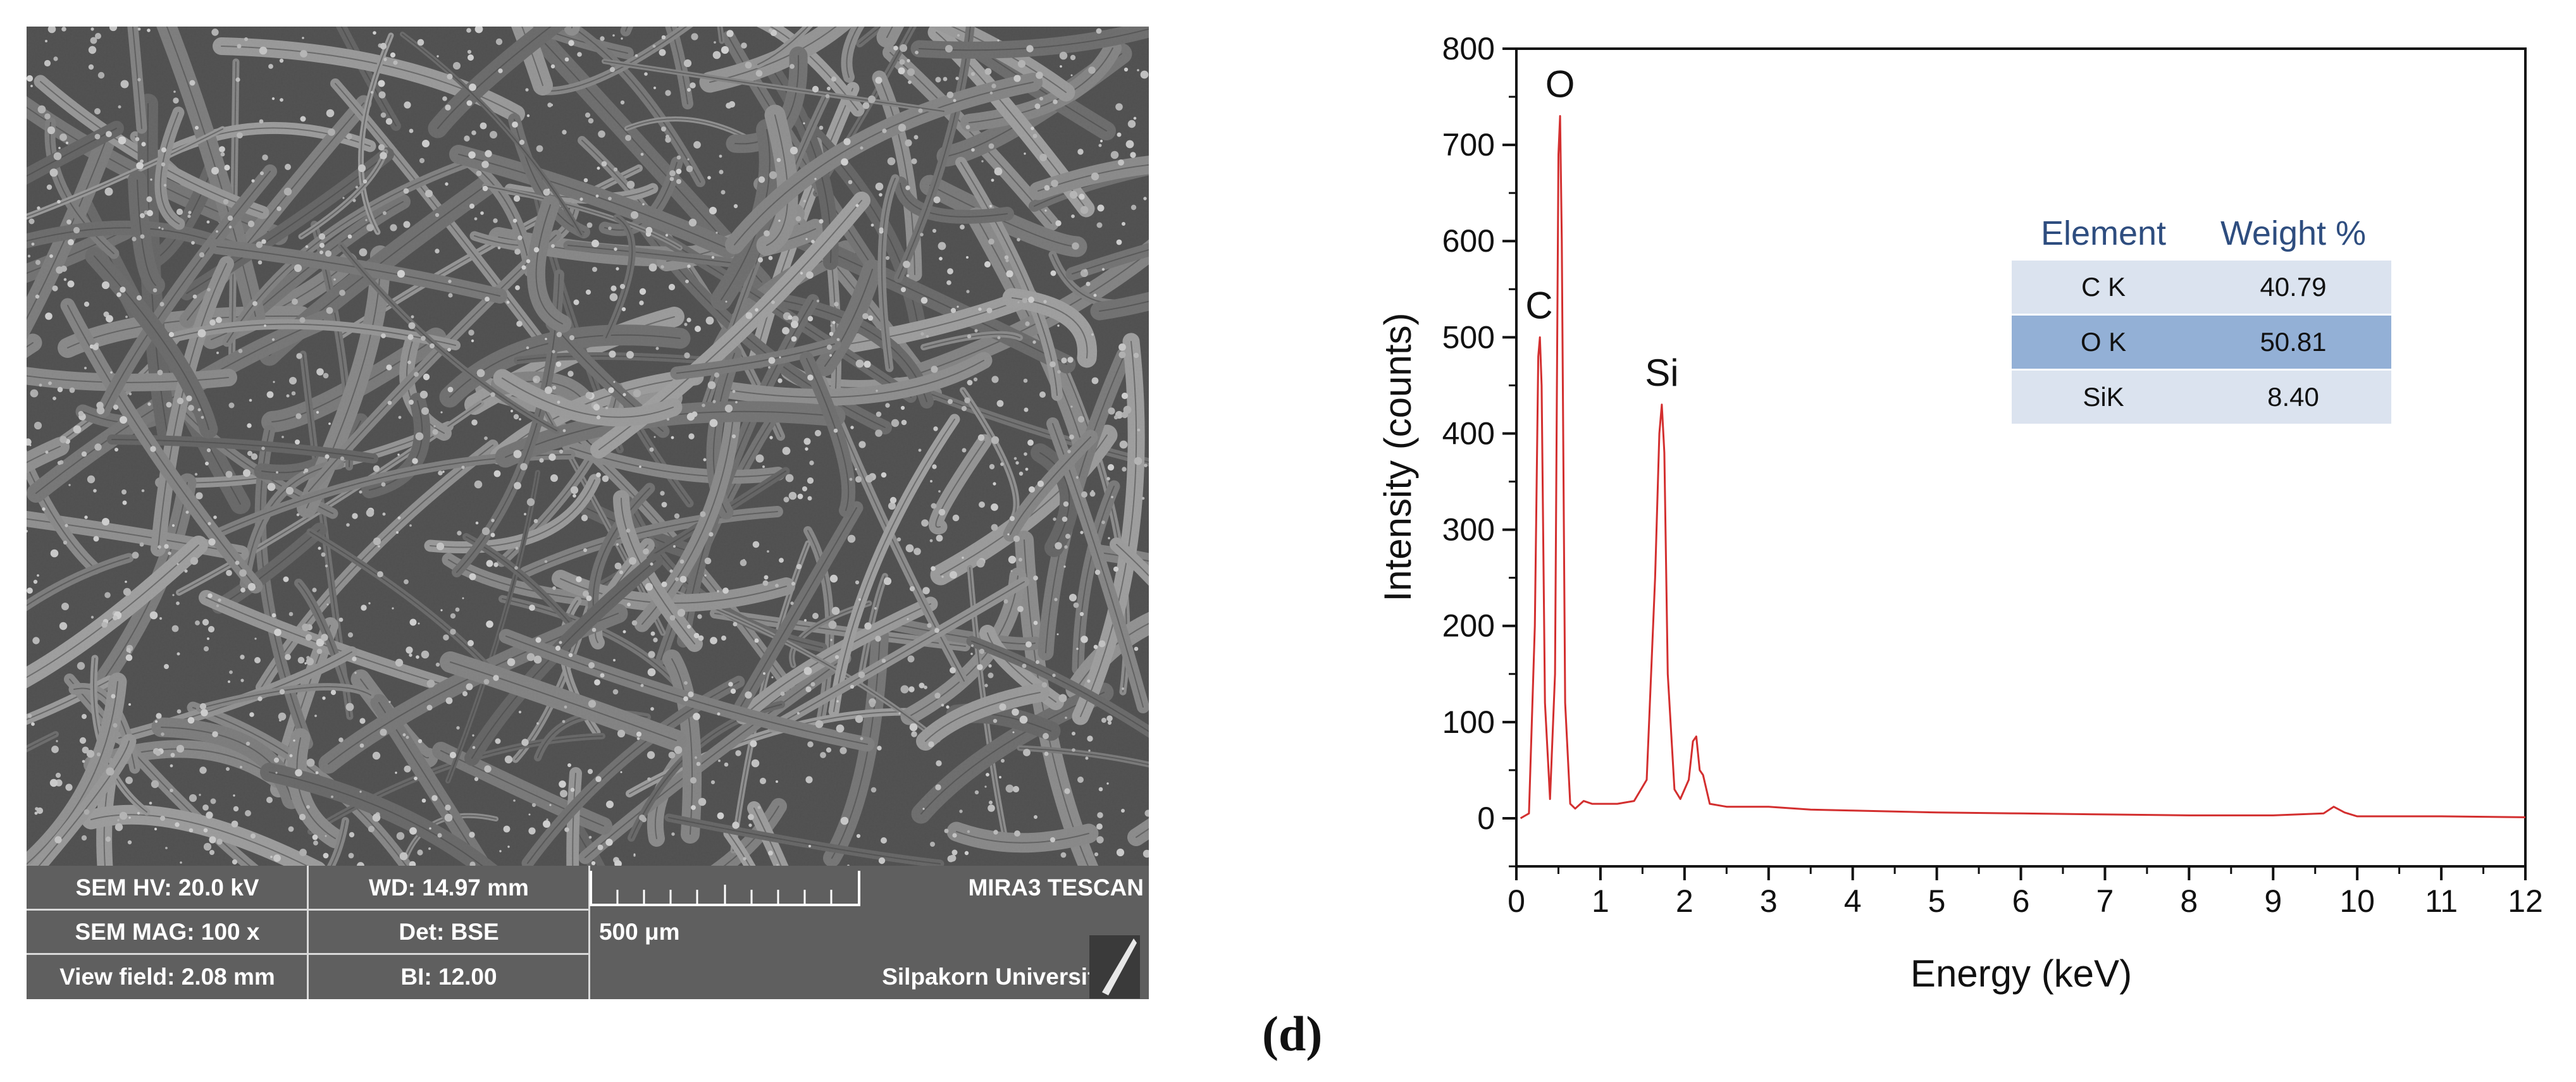  I want to click on element-cell: C K, so click(2103, 287).